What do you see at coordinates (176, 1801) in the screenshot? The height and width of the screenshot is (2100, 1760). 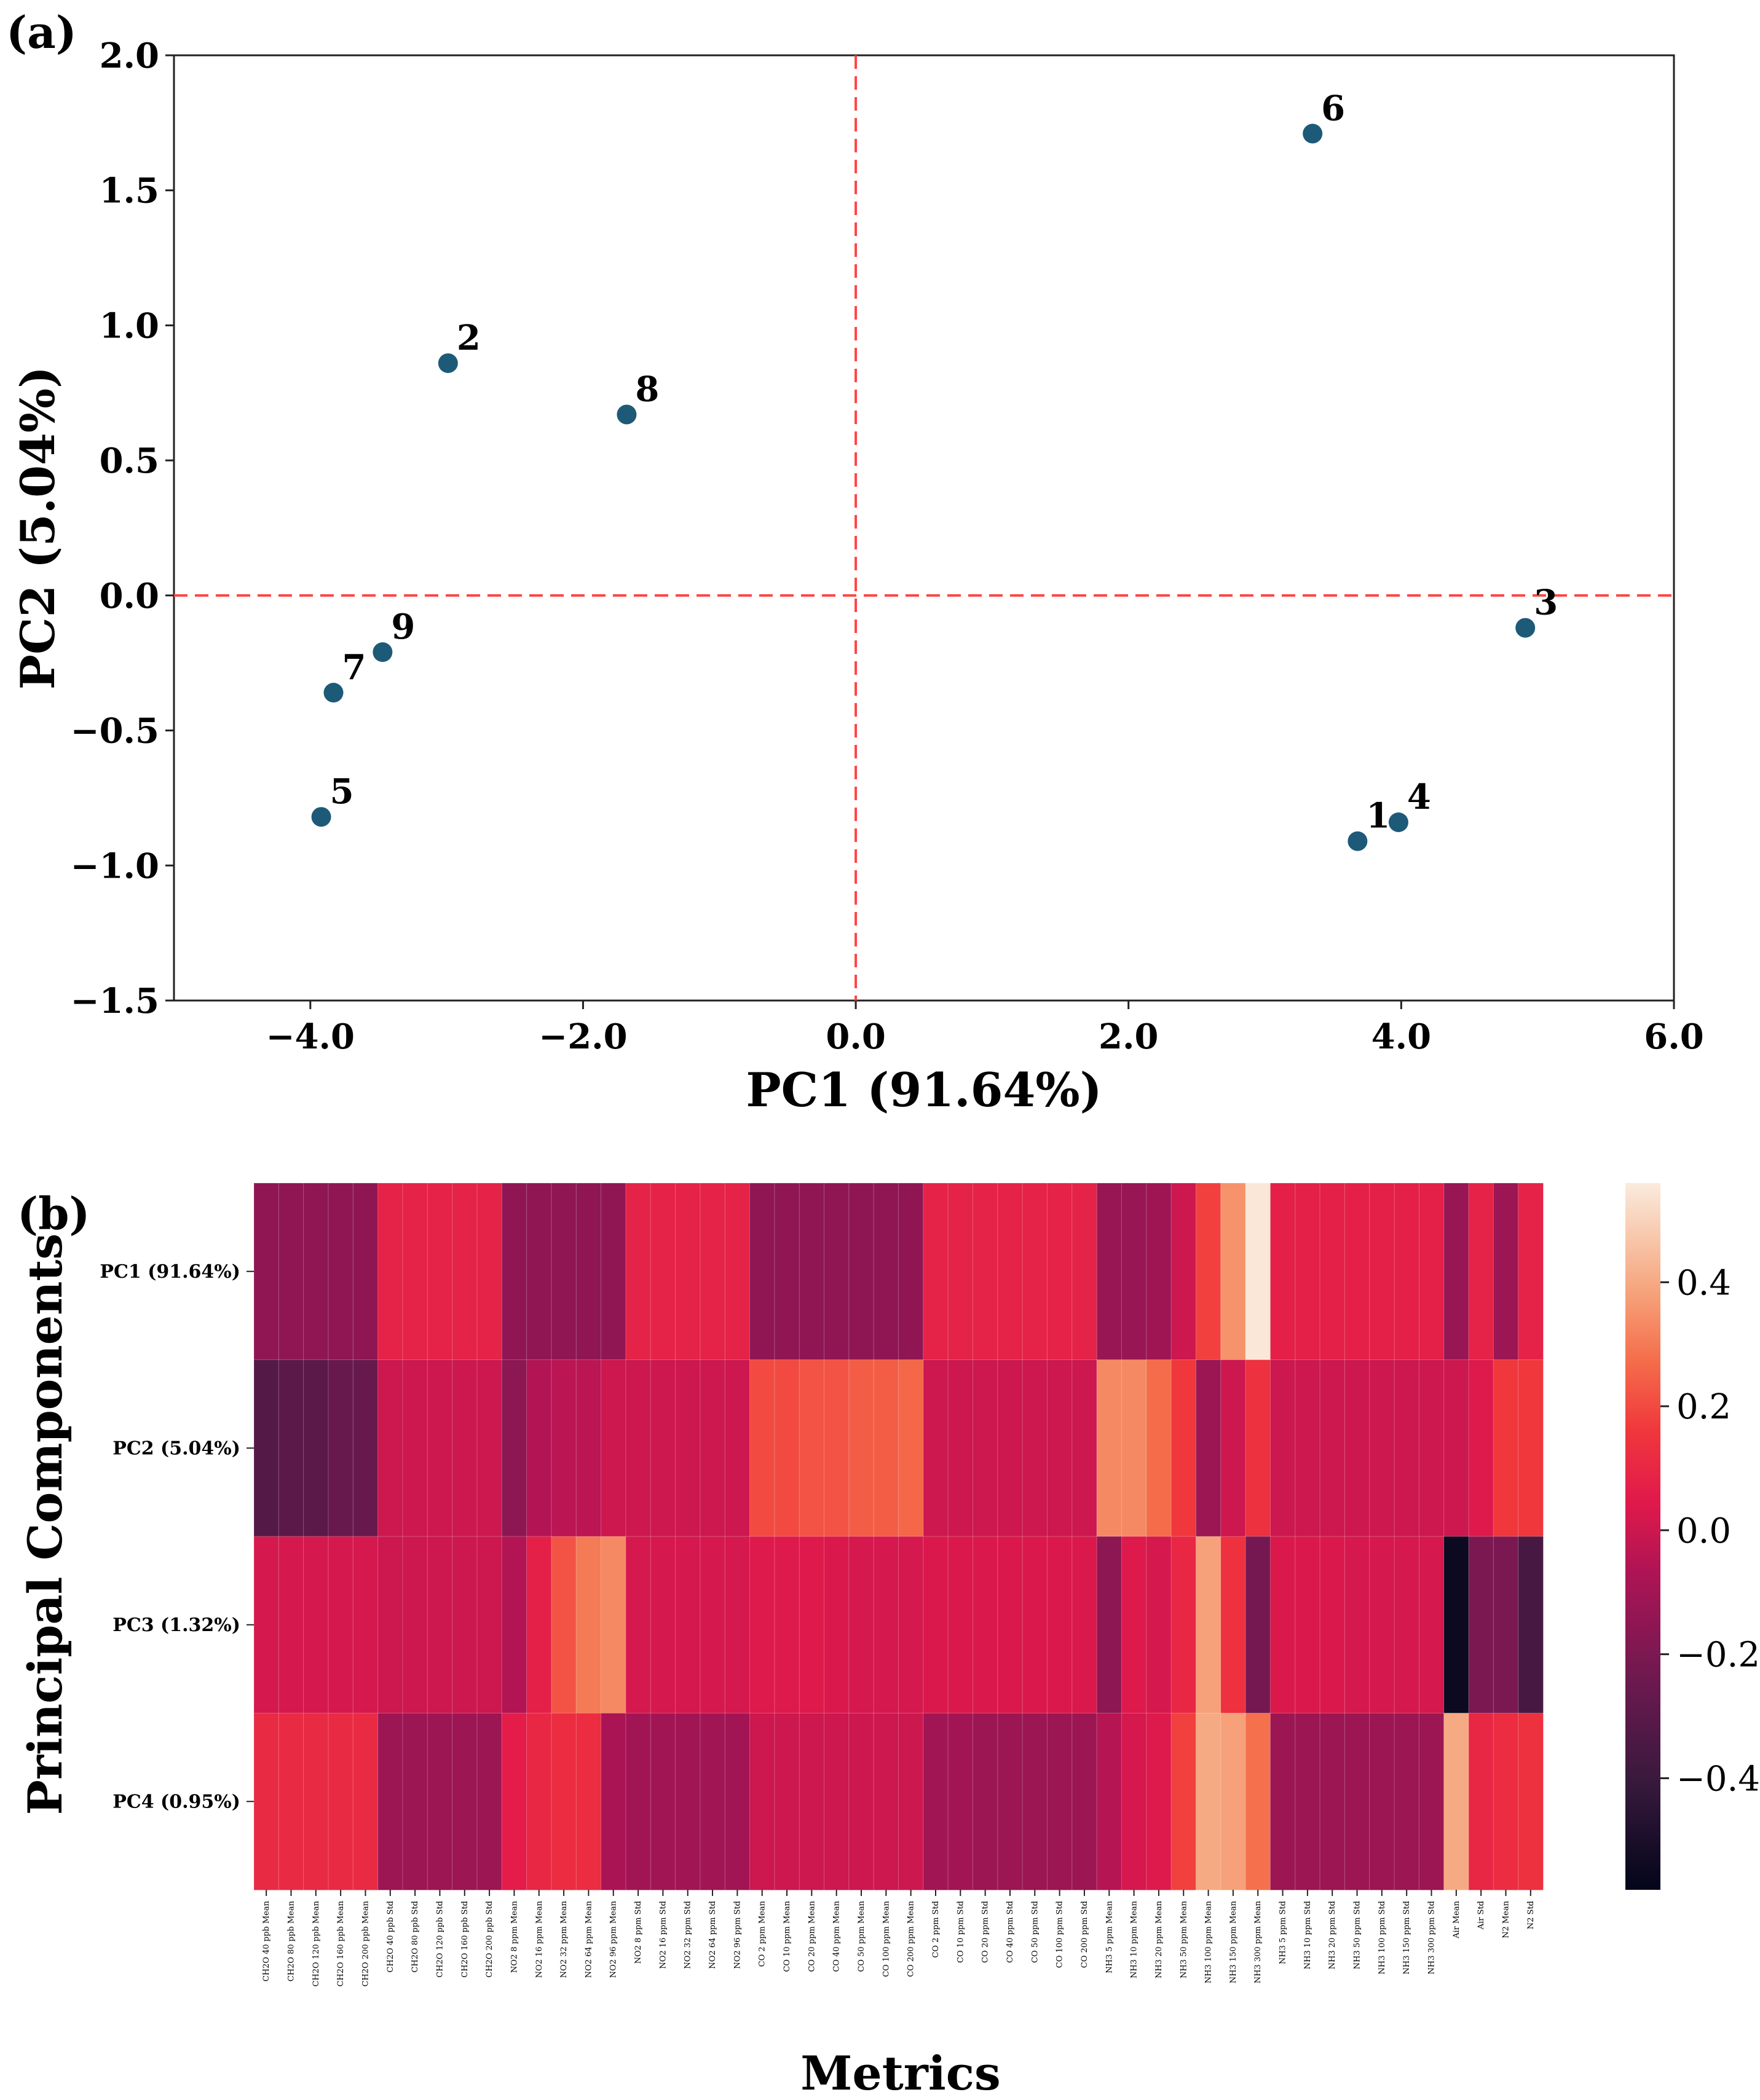 I see `heatmap-row-label: PC4 (0.95%)` at bounding box center [176, 1801].